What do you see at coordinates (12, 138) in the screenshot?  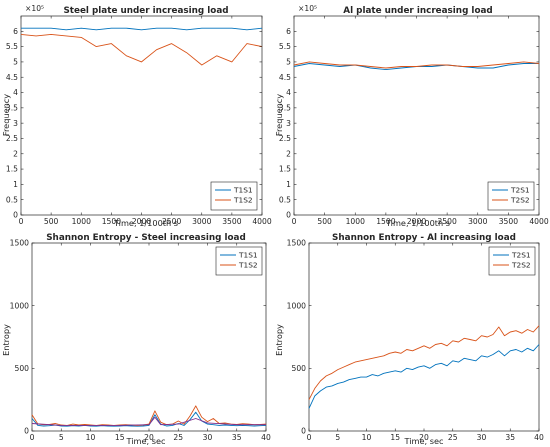 I see `panel-steel-frequency-y-tick-label: 2.5` at bounding box center [12, 138].